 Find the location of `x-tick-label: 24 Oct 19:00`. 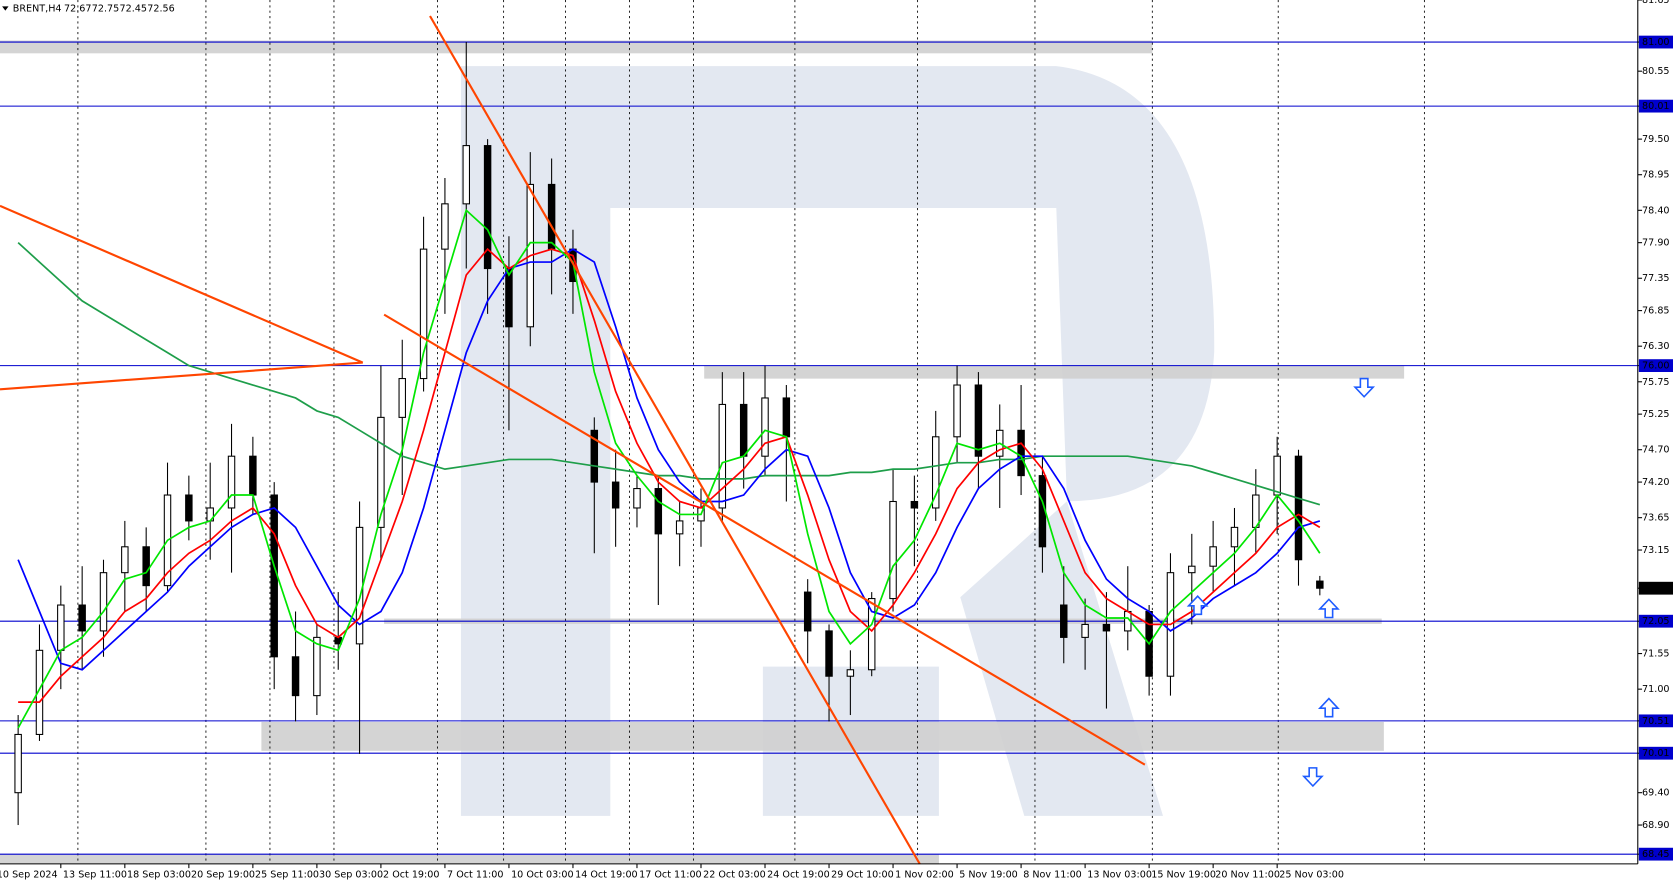

x-tick-label: 24 Oct 19:00 is located at coordinates (798, 875).